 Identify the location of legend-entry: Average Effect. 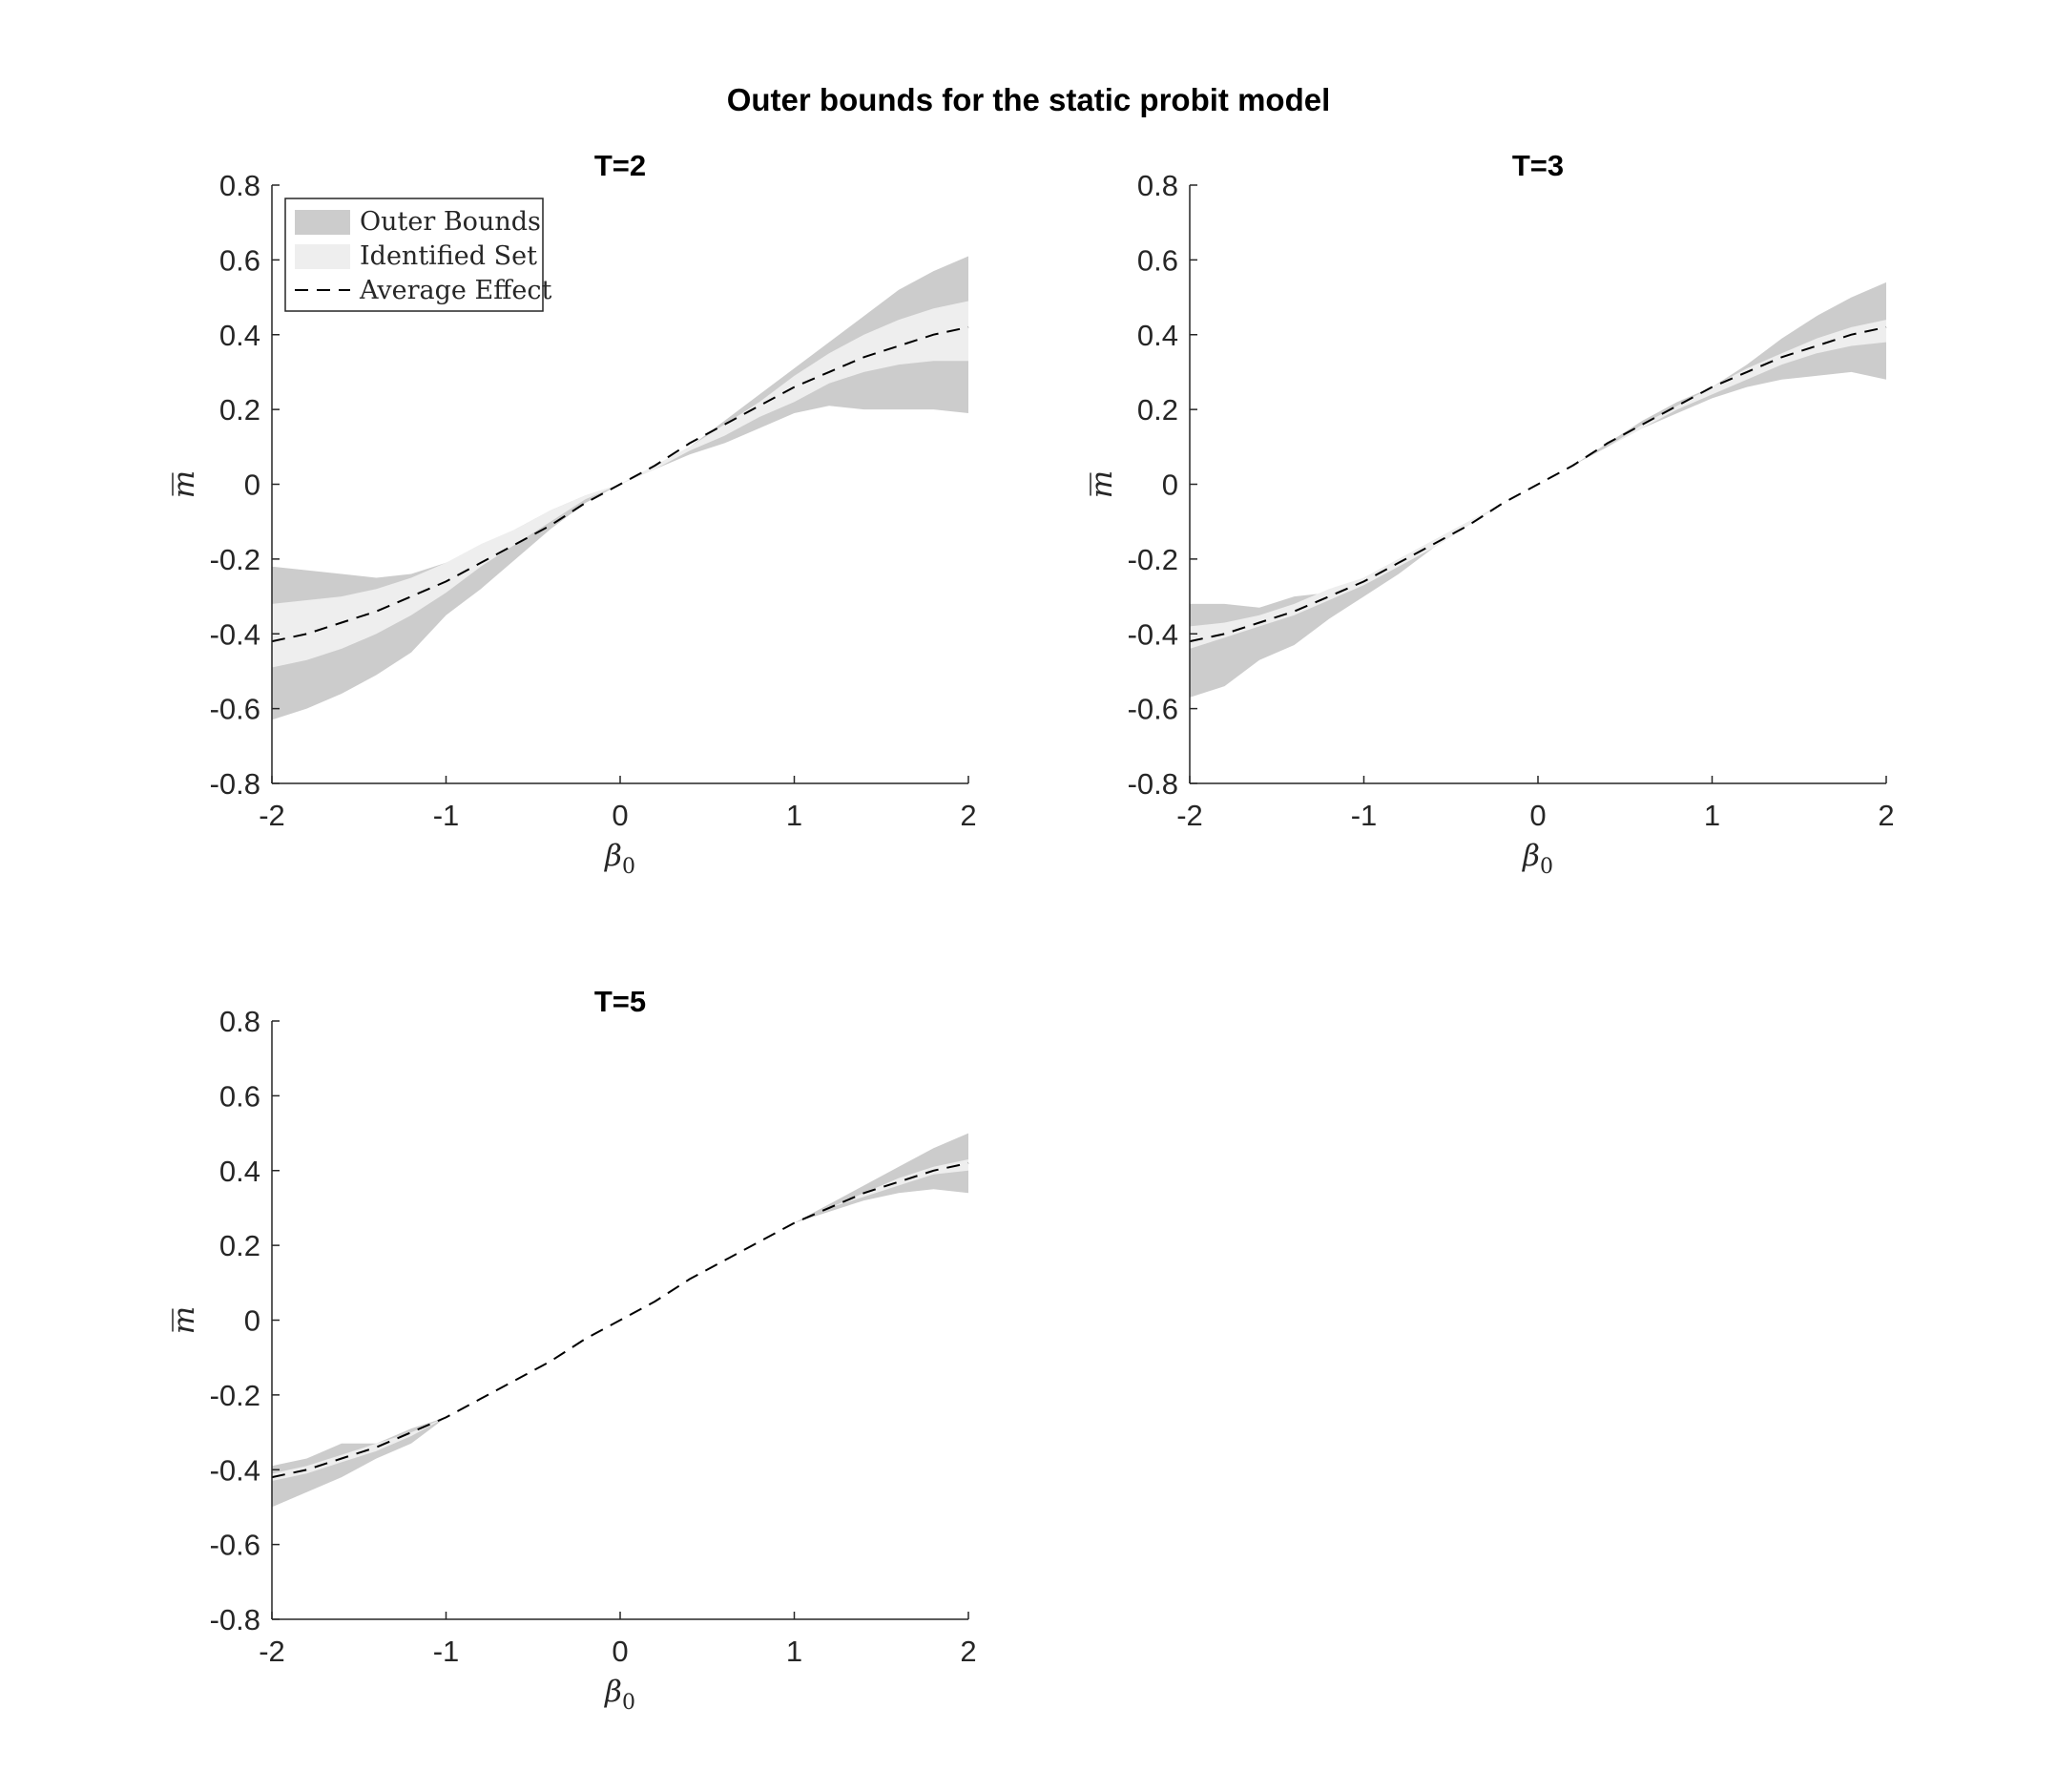
(455, 290).